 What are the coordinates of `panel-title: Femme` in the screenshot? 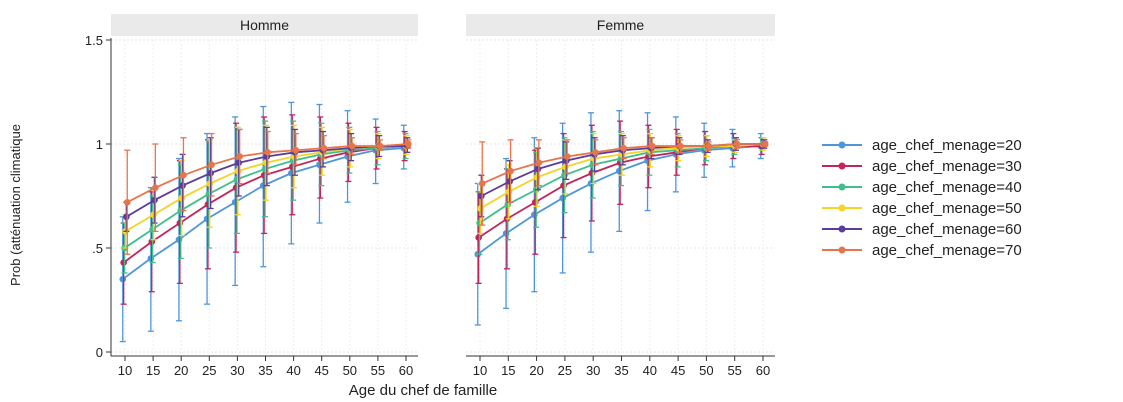 It's located at (621, 25).